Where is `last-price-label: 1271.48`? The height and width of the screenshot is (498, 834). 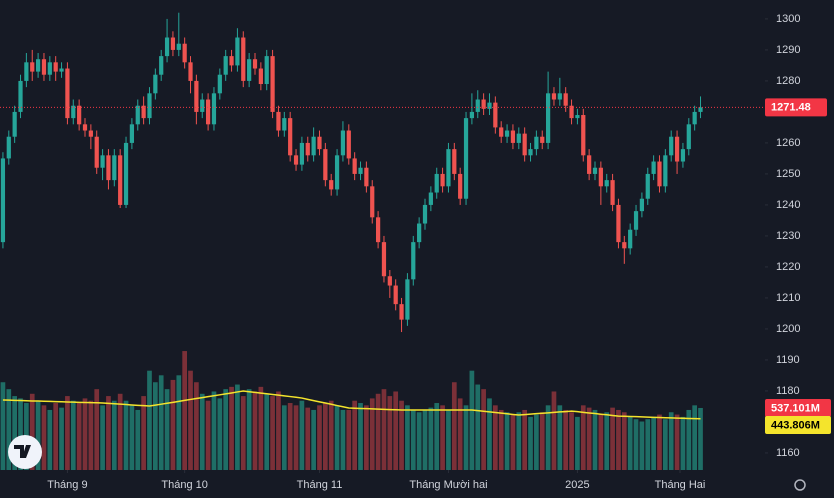 last-price-label: 1271.48 is located at coordinates (791, 108).